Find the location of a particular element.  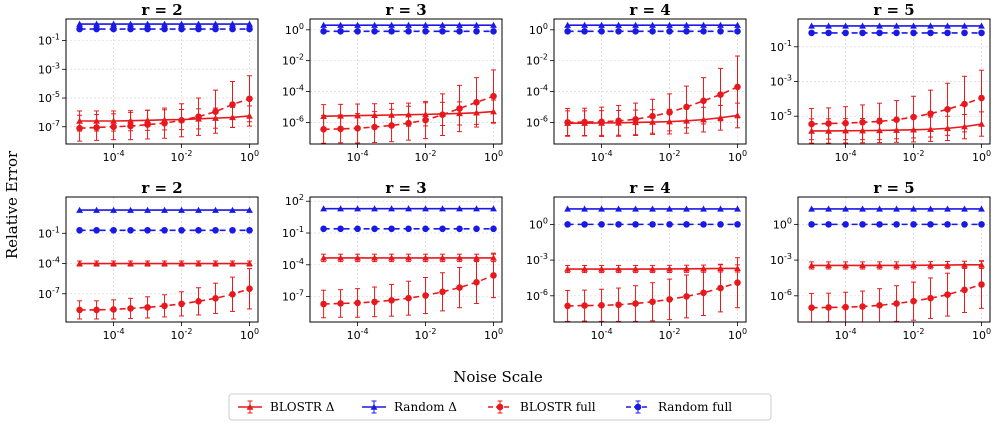

panel-3: 10⁻⁴ 10⁻² 10⁰ 10⁰ 10⁻² 10⁻⁴ 10⁻⁶ r = 4 is located at coordinates (636, 82).